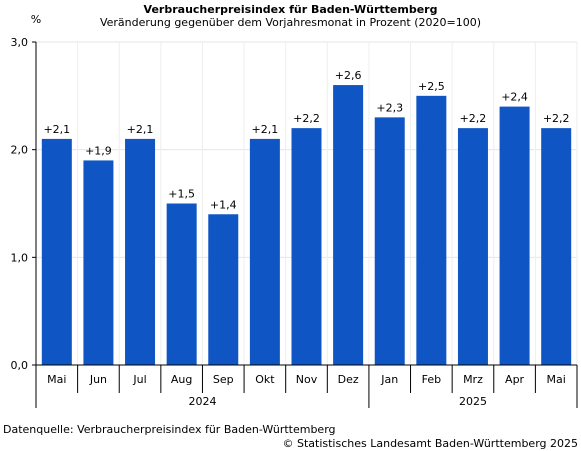 This screenshot has width=581, height=451. I want to click on value-label: +1,5, so click(181, 194).